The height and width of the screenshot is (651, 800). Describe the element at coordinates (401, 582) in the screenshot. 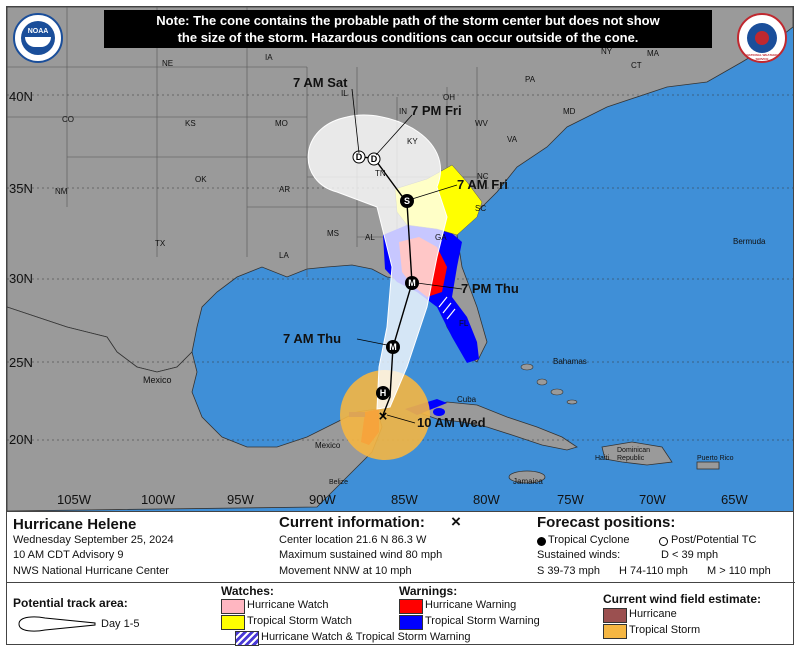

I see `legend-divider` at that location.